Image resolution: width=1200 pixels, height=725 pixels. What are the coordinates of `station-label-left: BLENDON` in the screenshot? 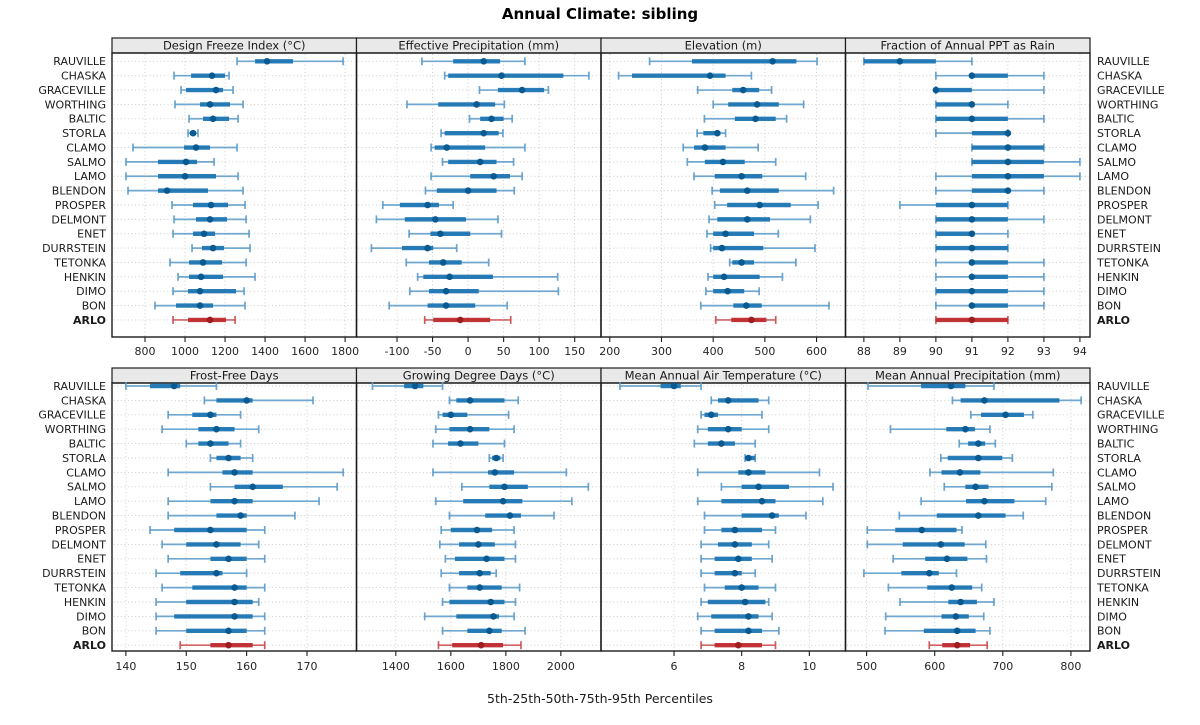 It's located at (79, 191).